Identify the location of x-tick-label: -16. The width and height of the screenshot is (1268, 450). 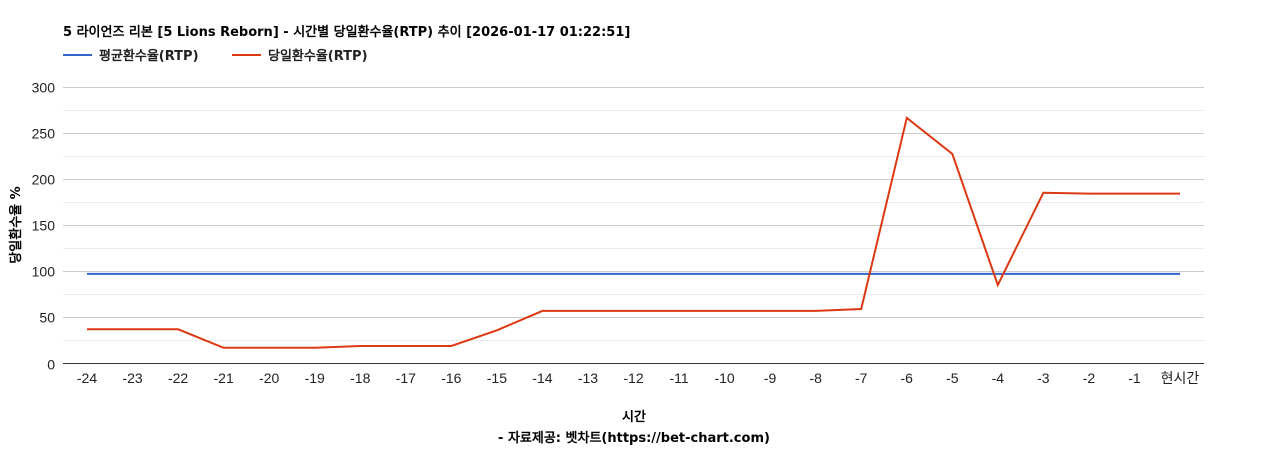
(451, 378).